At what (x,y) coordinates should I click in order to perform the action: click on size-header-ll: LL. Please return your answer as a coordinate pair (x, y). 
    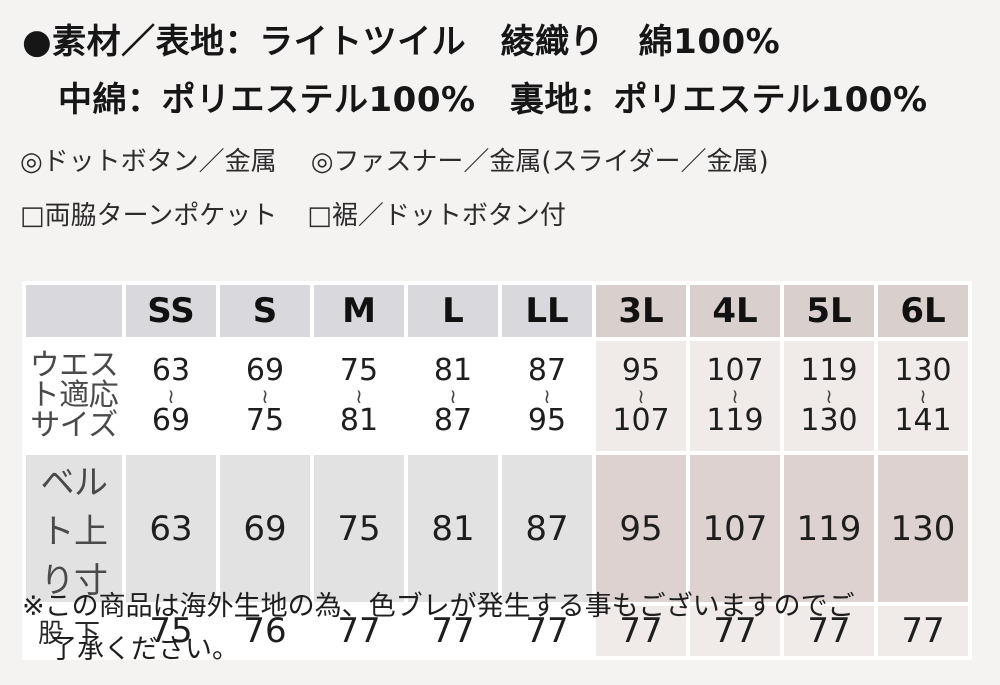
    Looking at the image, I should click on (547, 311).